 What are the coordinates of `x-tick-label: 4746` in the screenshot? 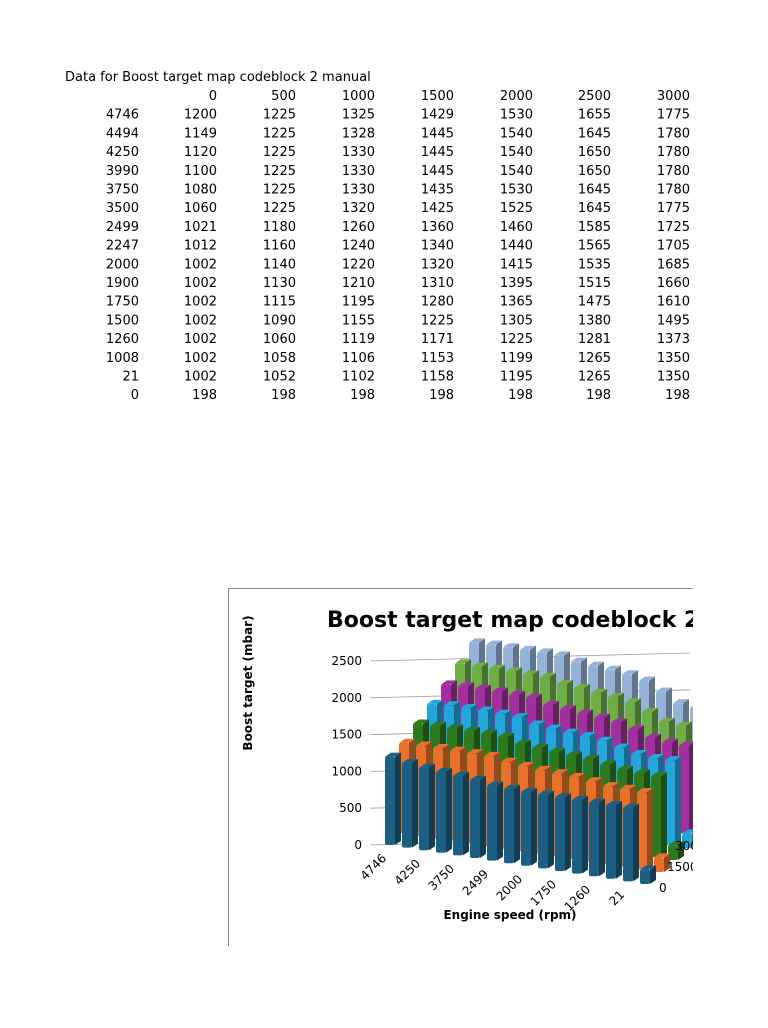 It's located at (373, 866).